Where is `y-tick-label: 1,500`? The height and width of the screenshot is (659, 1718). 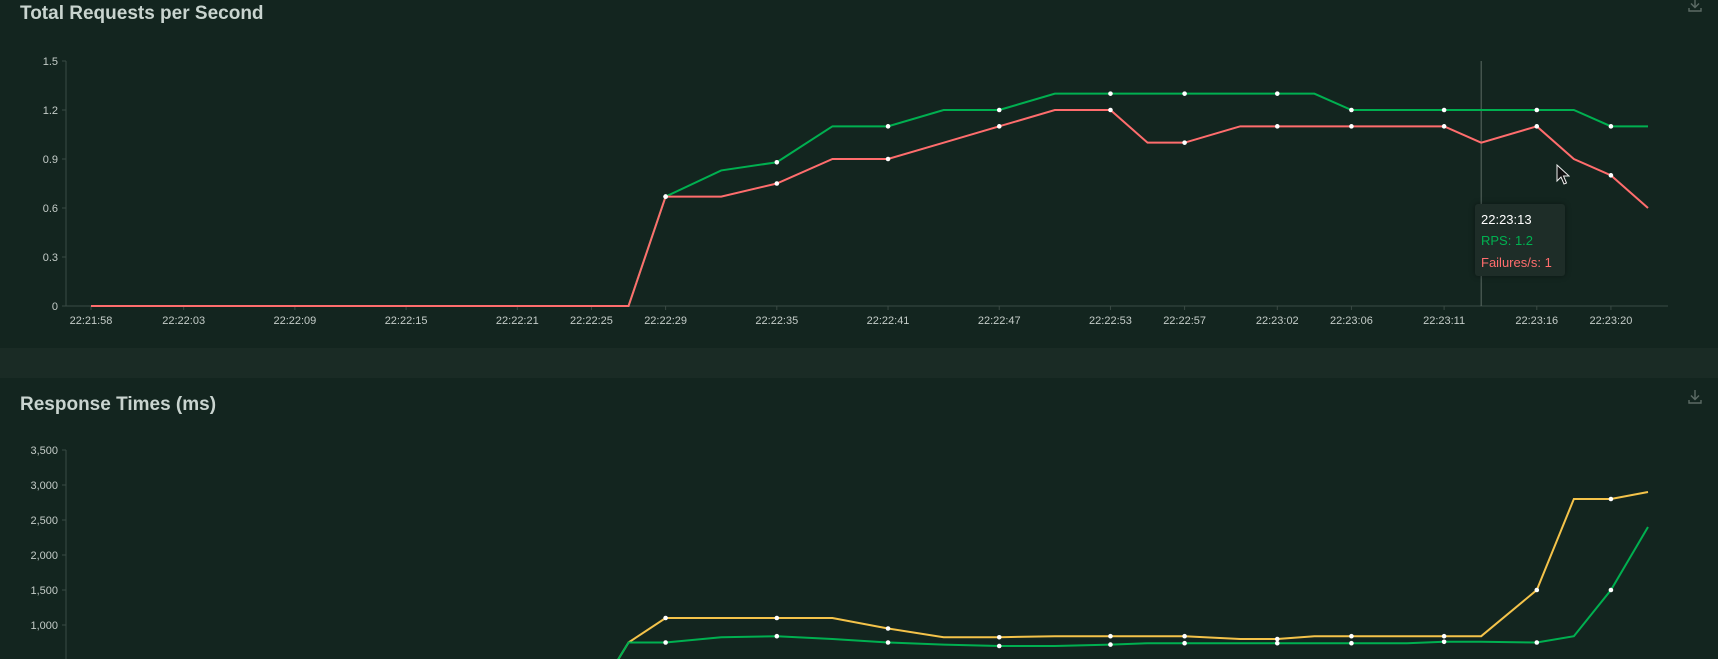
y-tick-label: 1,500 is located at coordinates (44, 591).